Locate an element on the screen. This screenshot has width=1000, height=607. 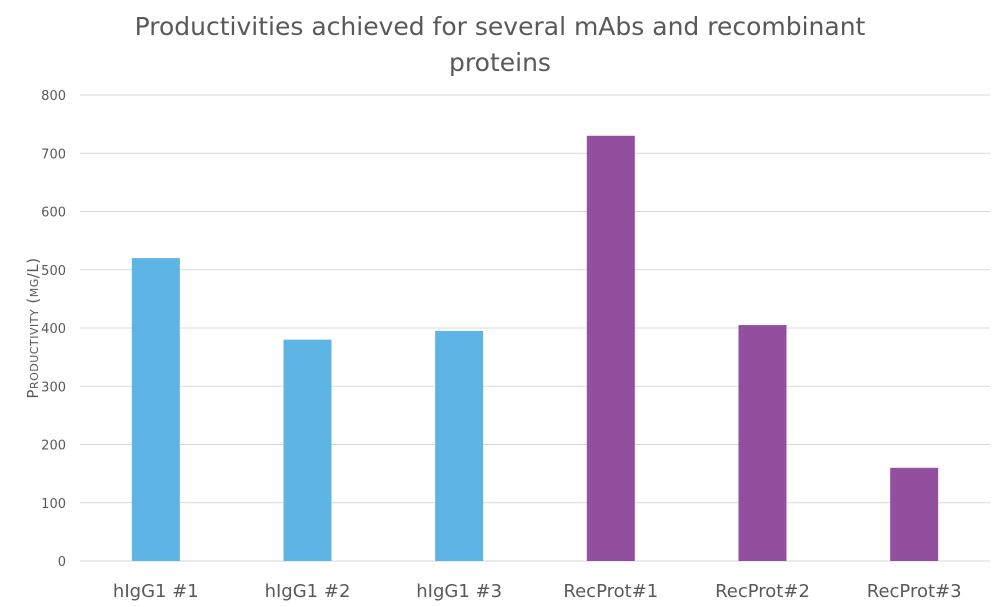
y-tick-label: 600 is located at coordinates (53, 213).